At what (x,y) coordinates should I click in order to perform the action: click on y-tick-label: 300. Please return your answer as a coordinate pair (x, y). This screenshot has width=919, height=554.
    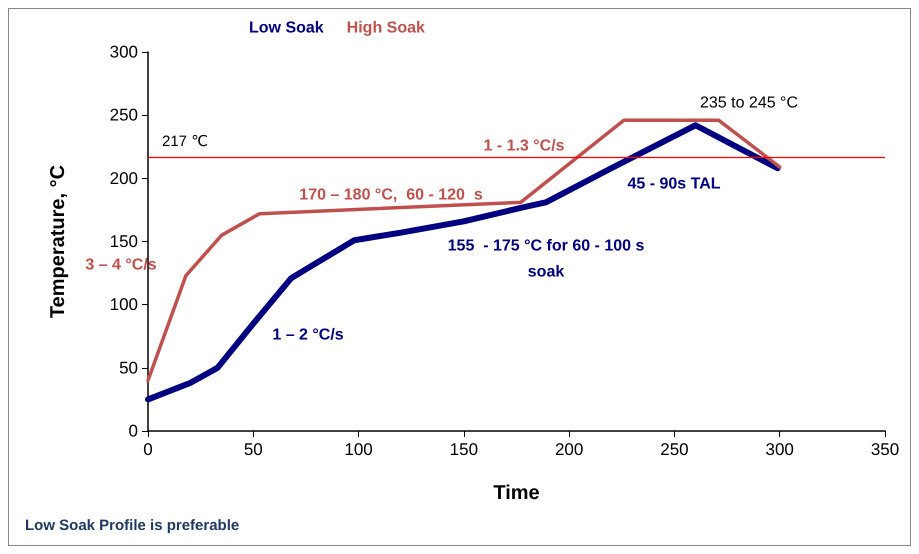
    Looking at the image, I should click on (124, 52).